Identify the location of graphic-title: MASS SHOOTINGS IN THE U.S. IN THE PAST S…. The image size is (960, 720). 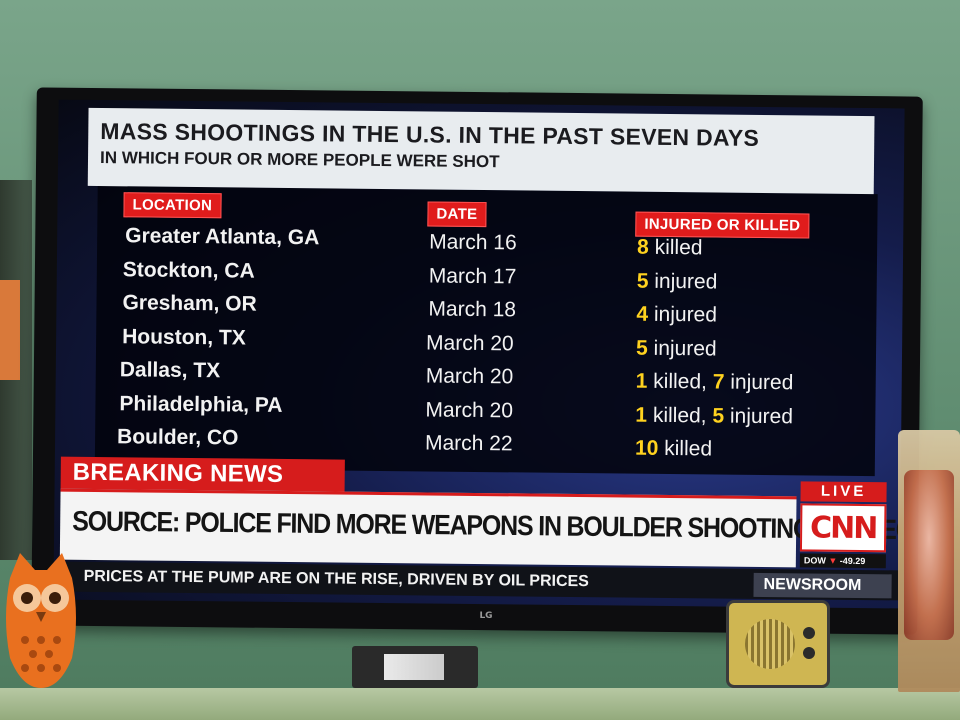
(430, 134).